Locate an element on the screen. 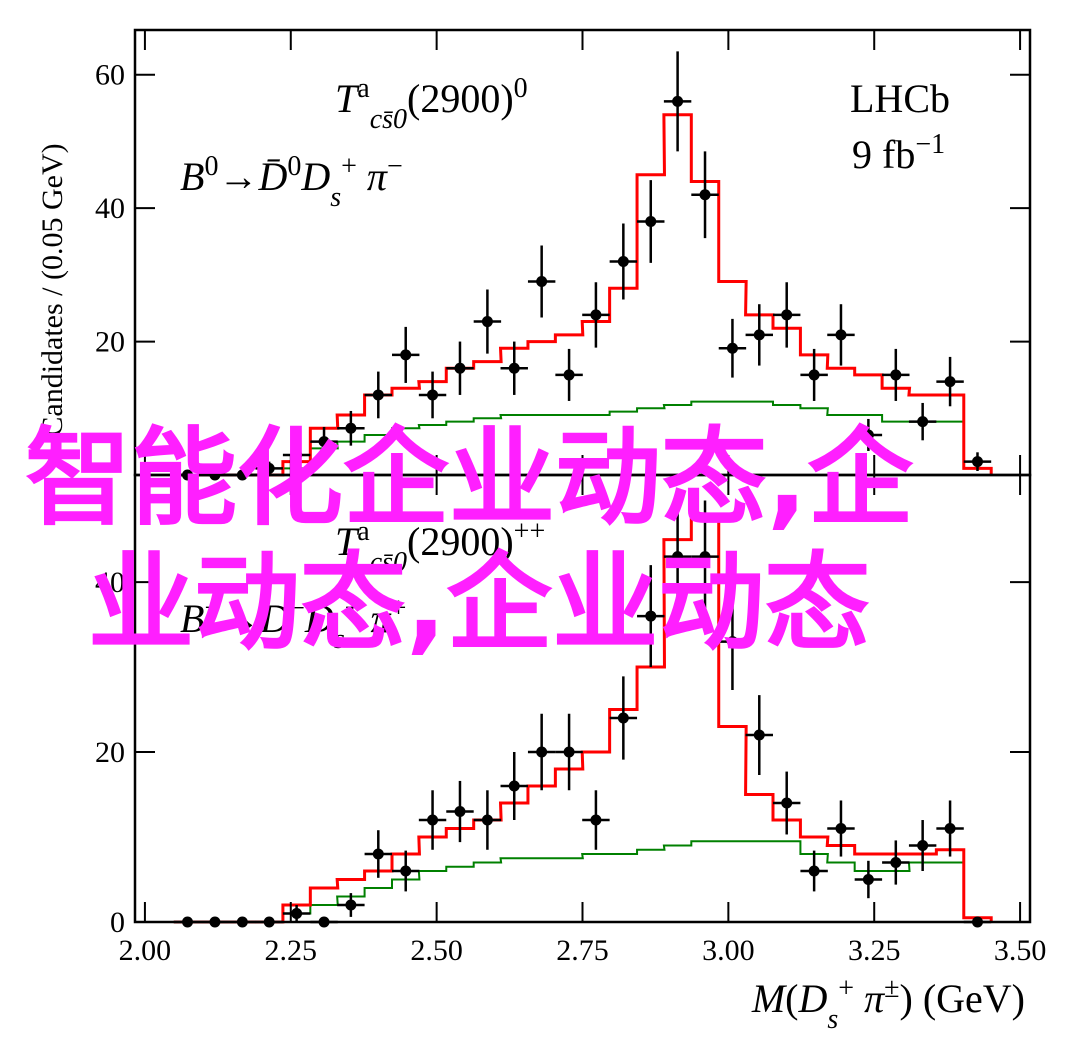  annotation-part: ± is located at coordinates (891, 988).